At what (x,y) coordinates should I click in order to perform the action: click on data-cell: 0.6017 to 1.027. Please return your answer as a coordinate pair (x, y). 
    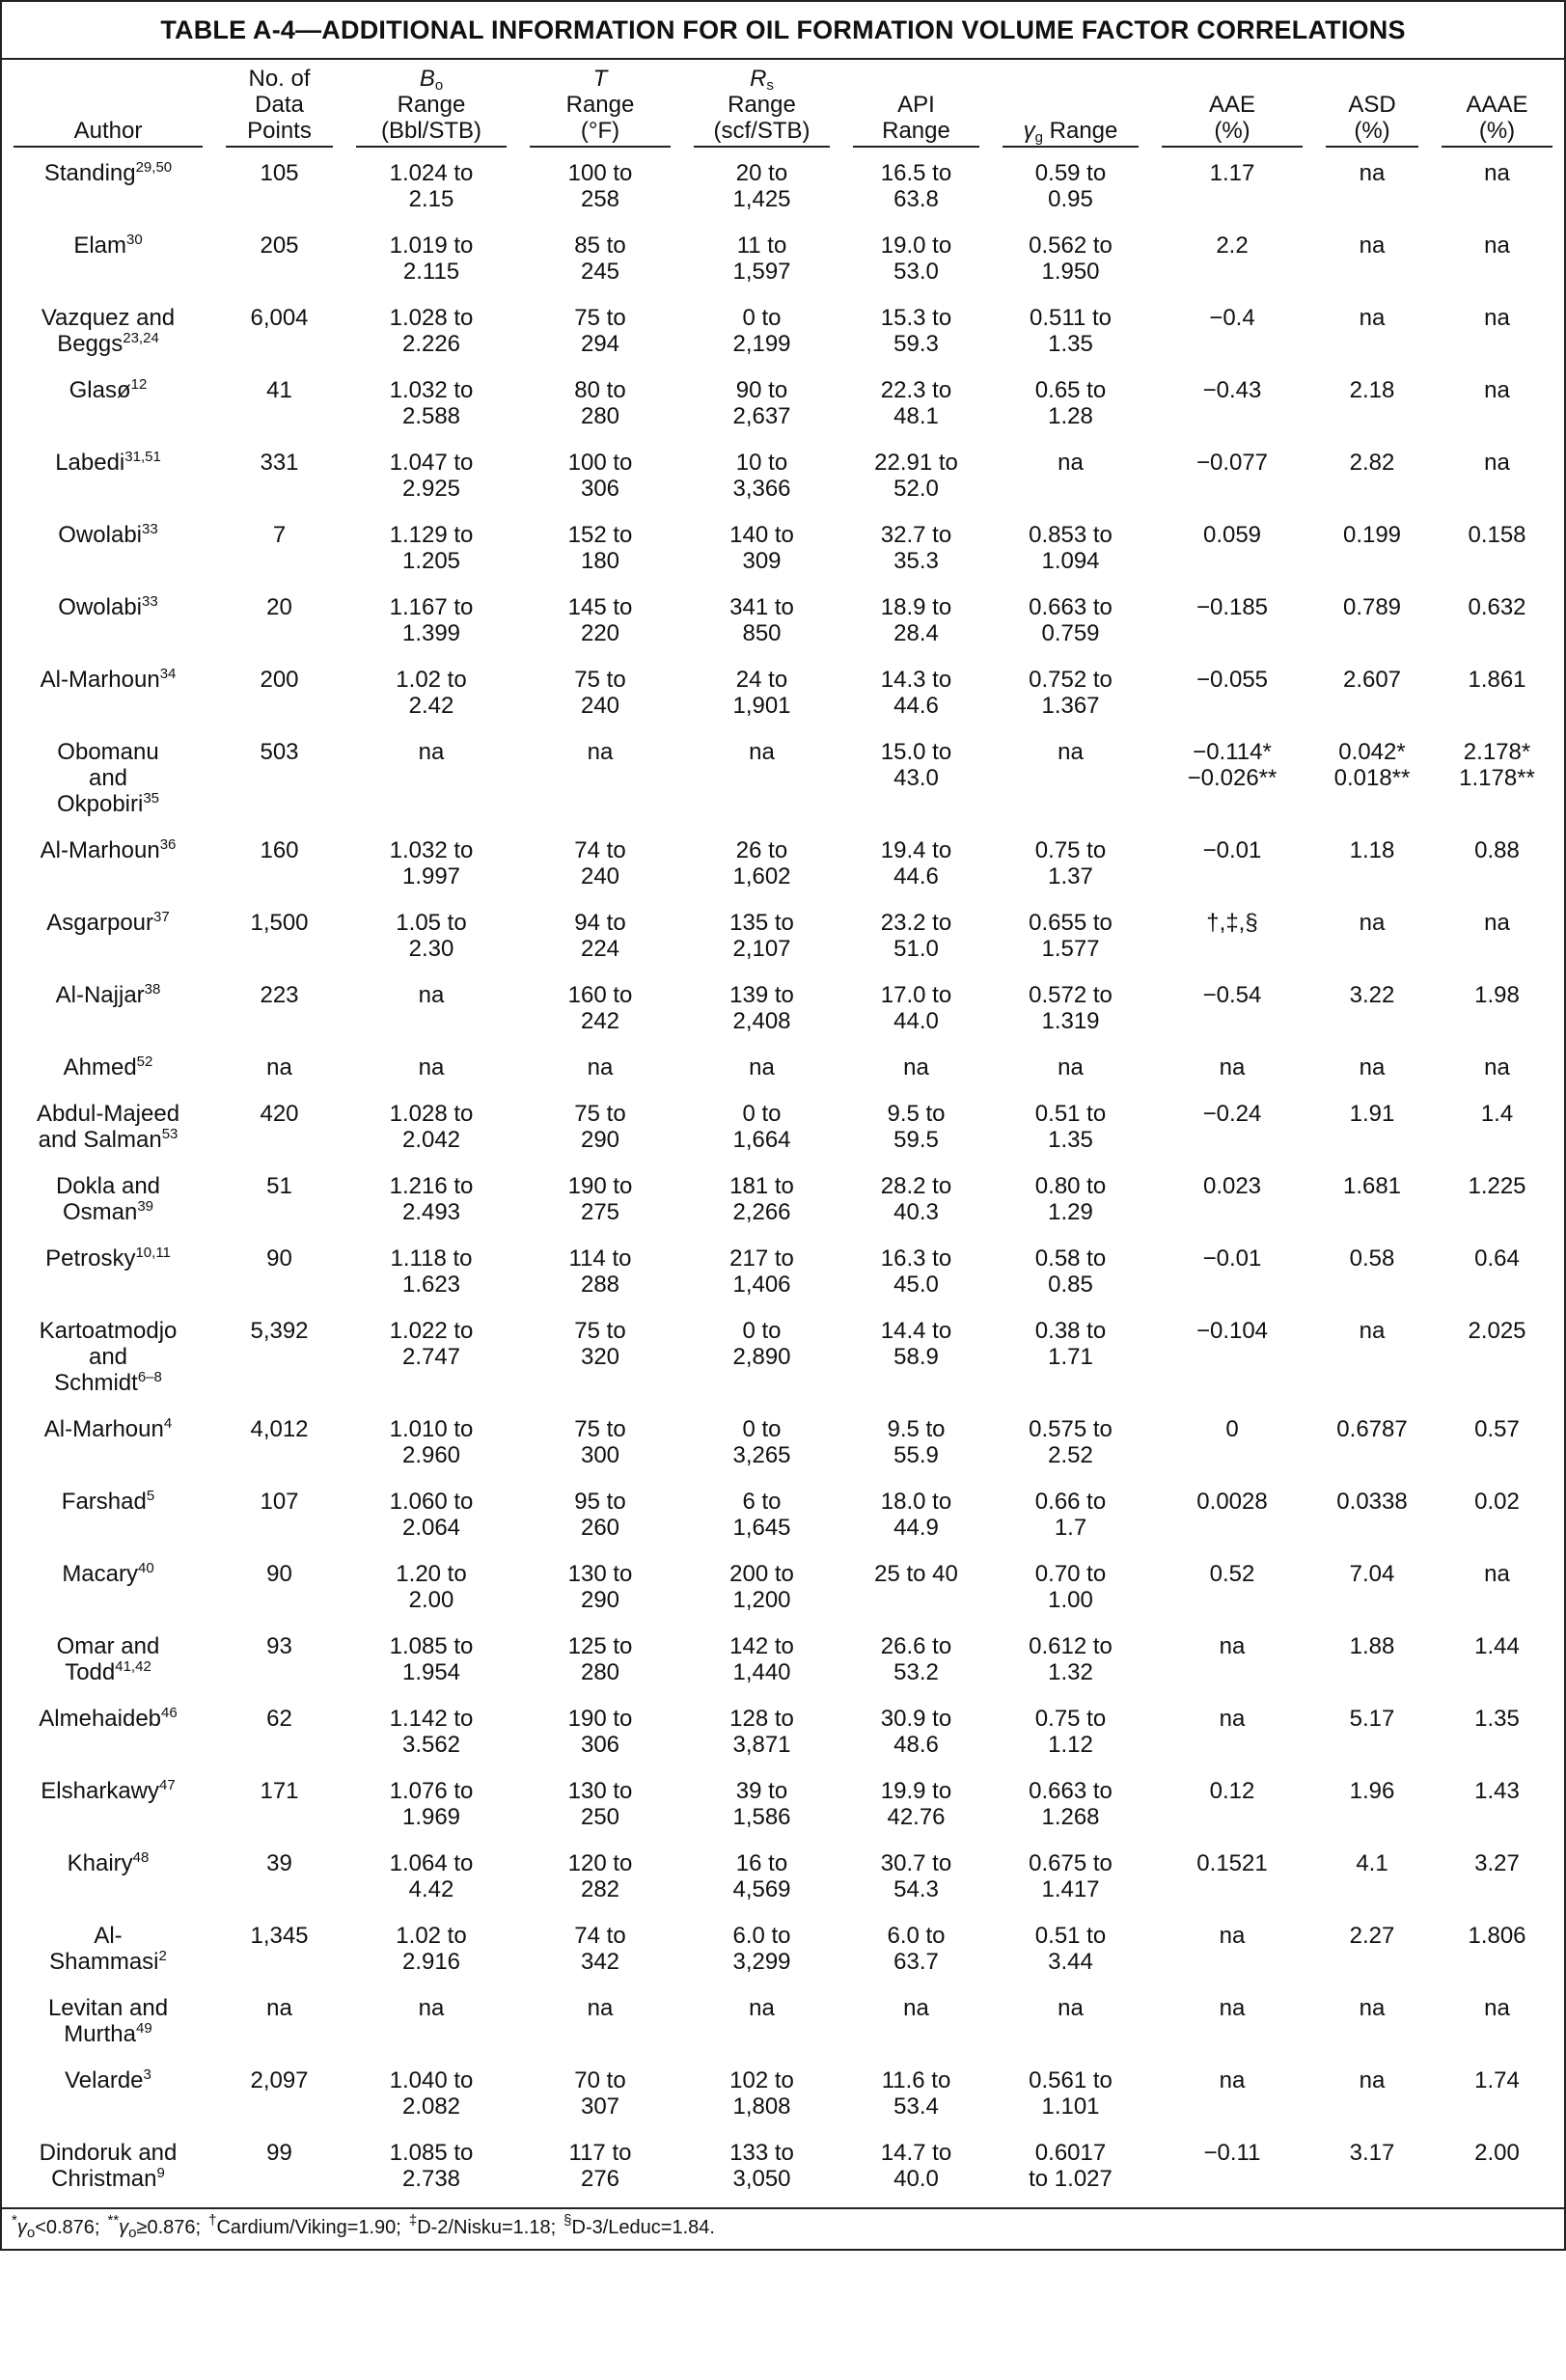
    Looking at the image, I should click on (1070, 2171).